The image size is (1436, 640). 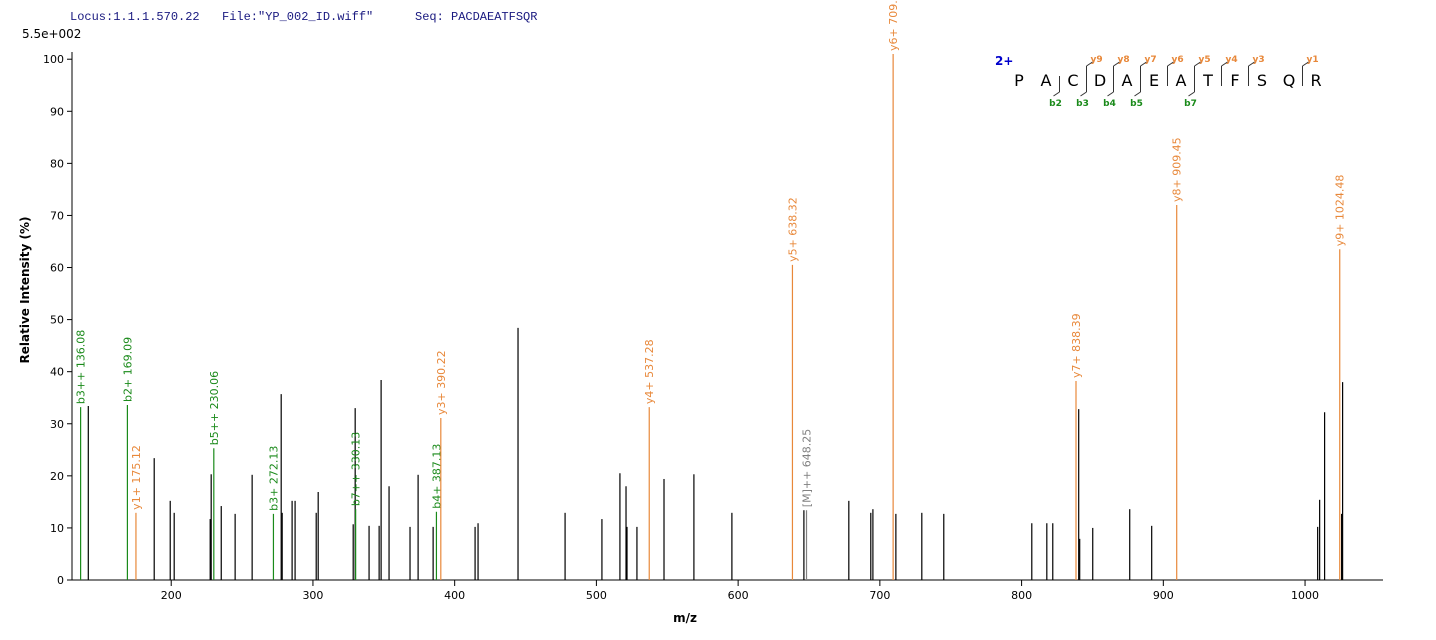 What do you see at coordinates (1109, 104) in the screenshot?
I see `b-ion-label: b4` at bounding box center [1109, 104].